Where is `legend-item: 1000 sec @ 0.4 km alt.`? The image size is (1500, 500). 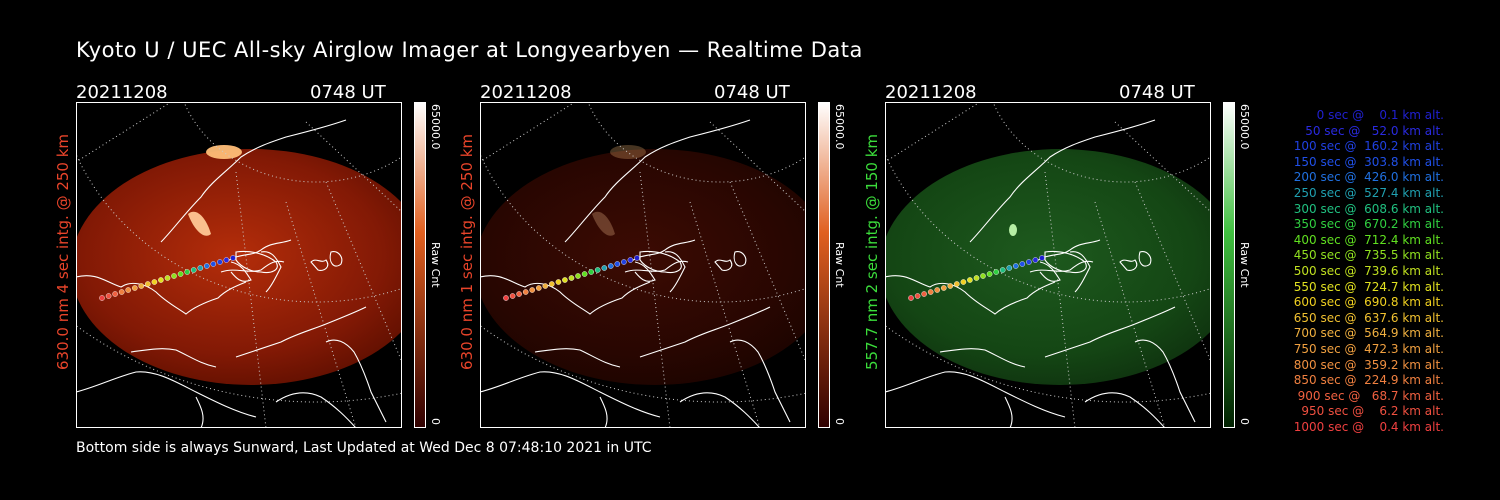
legend-item: 1000 sec @ 0.4 km alt. is located at coordinates (1368, 426).